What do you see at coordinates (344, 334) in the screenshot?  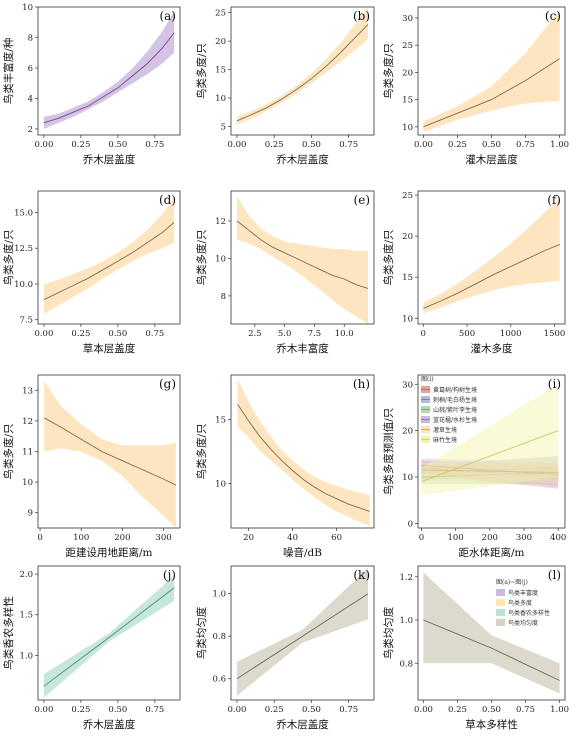 I see `x-tick-label: 10.0` at bounding box center [344, 334].